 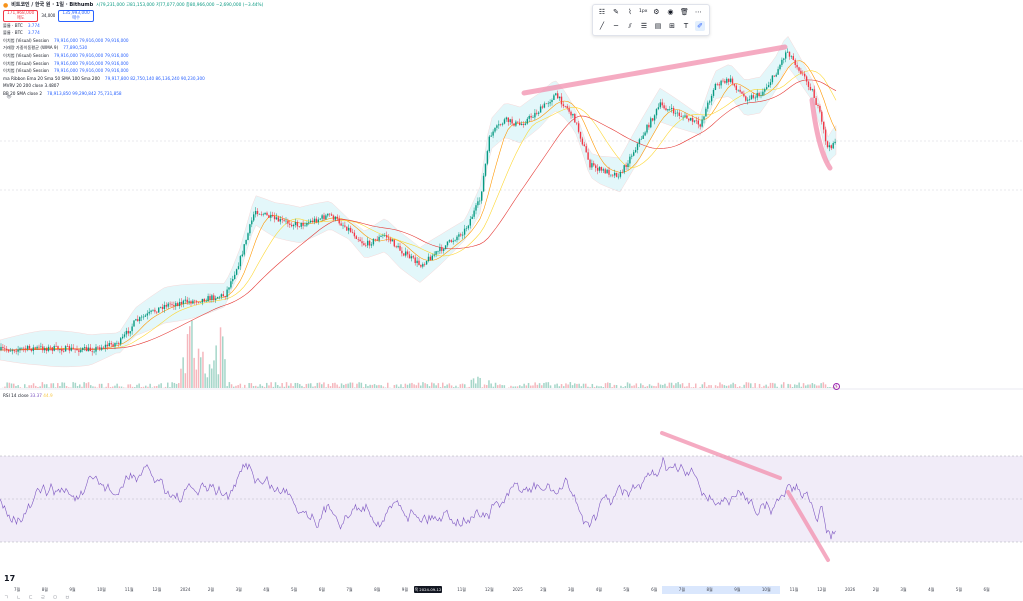 What do you see at coordinates (630, 26) in the screenshot?
I see `pitchfork-icon: ⫽` at bounding box center [630, 26].